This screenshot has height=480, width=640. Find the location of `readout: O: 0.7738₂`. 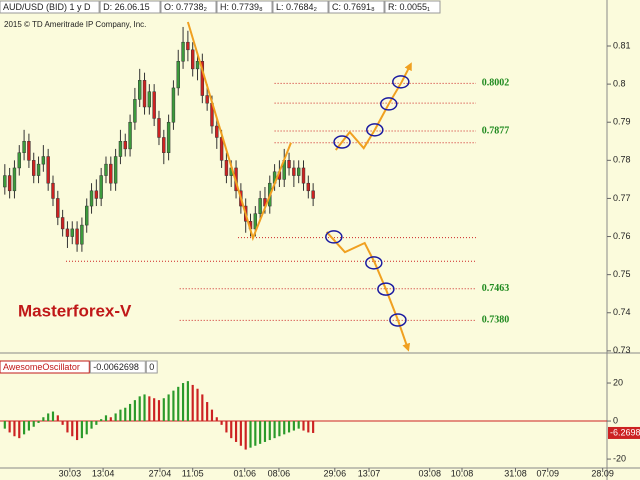

readout: O: 0.7738₂ is located at coordinates (186, 7).